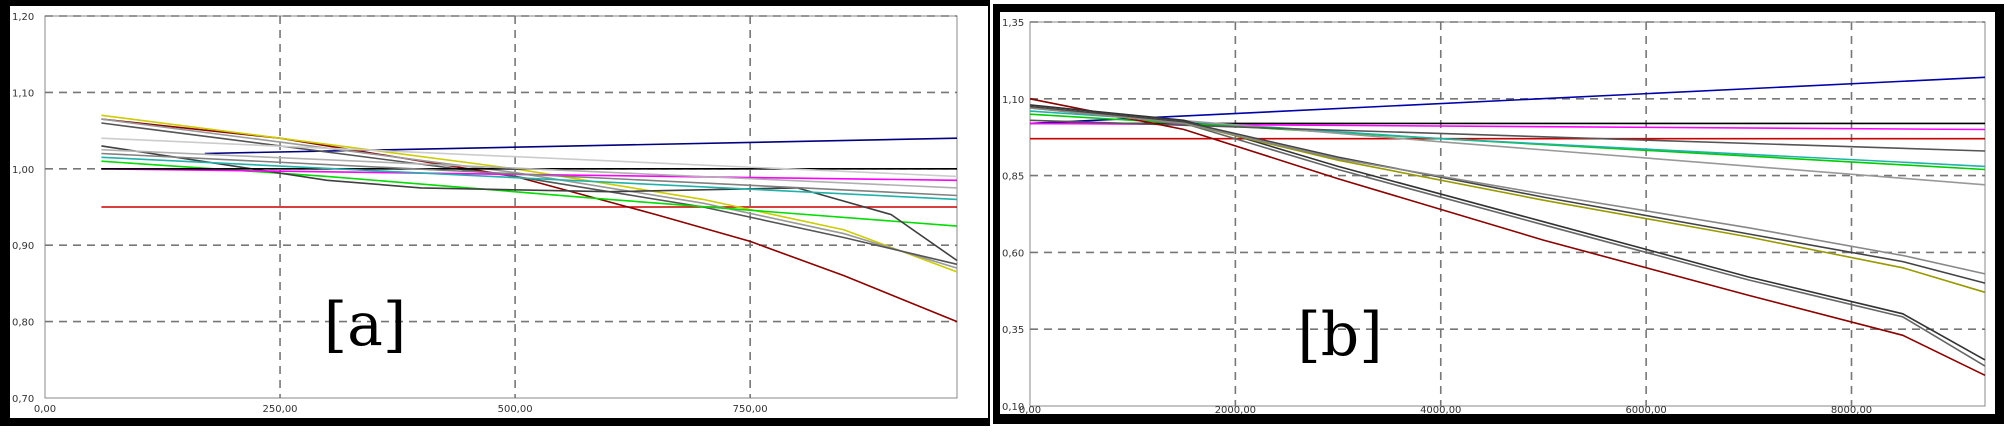 This screenshot has width=2007, height=444. What do you see at coordinates (23, 323) in the screenshot?
I see `panel-a-y-tick-label: 0,80` at bounding box center [23, 323].